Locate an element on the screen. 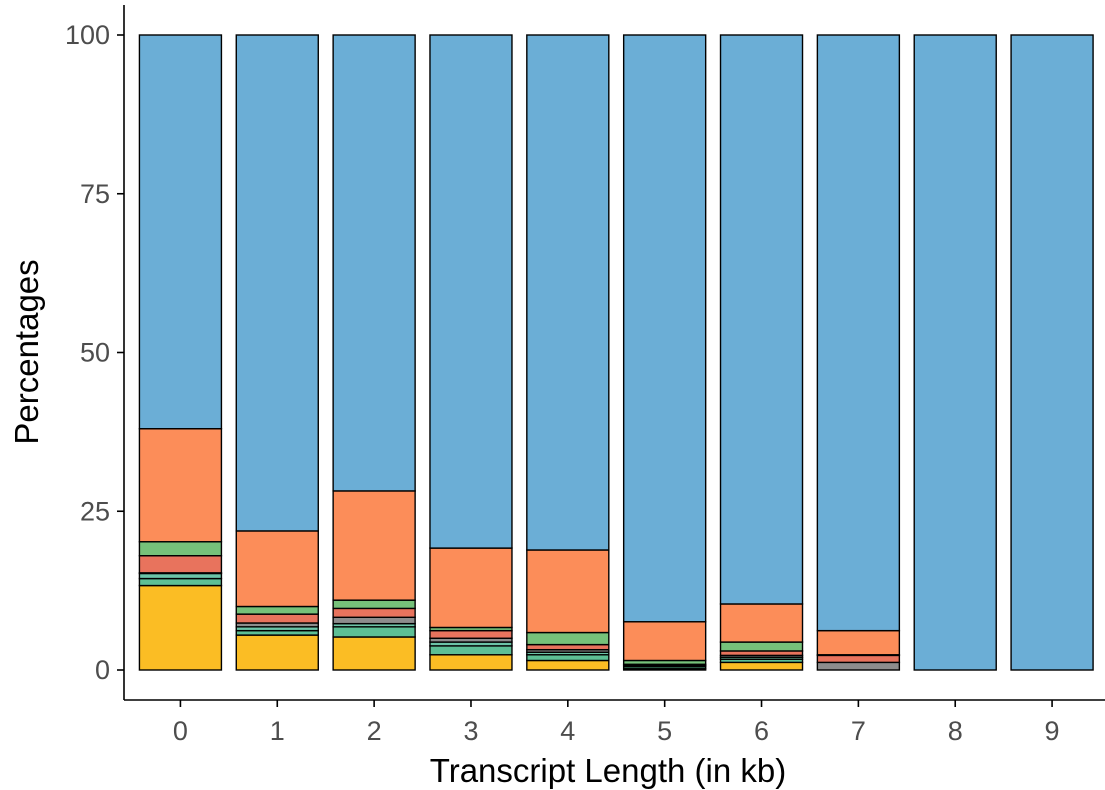 The height and width of the screenshot is (790, 1105). x-axis-title: Transcript Length (in kb) is located at coordinates (608, 770).